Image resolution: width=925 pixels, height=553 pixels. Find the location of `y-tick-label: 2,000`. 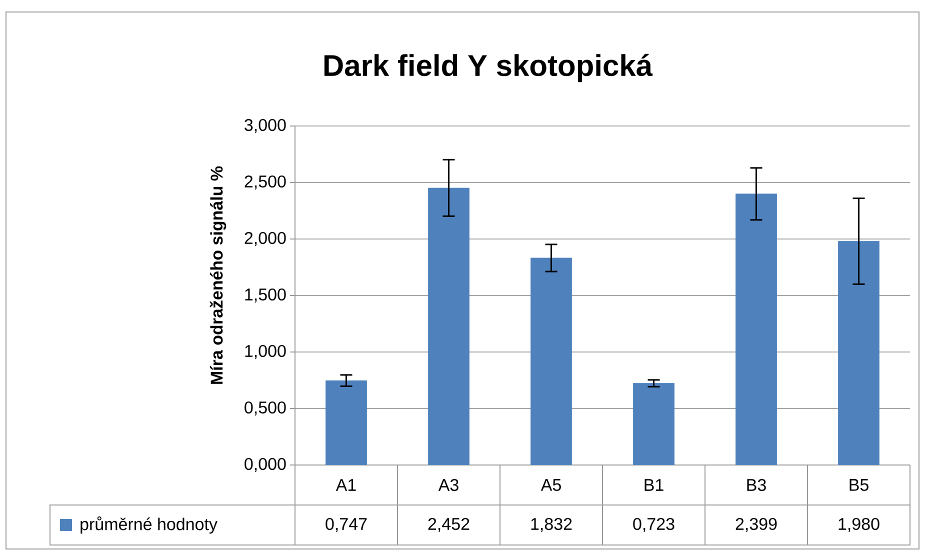

y-tick-label: 2,000 is located at coordinates (265, 239).